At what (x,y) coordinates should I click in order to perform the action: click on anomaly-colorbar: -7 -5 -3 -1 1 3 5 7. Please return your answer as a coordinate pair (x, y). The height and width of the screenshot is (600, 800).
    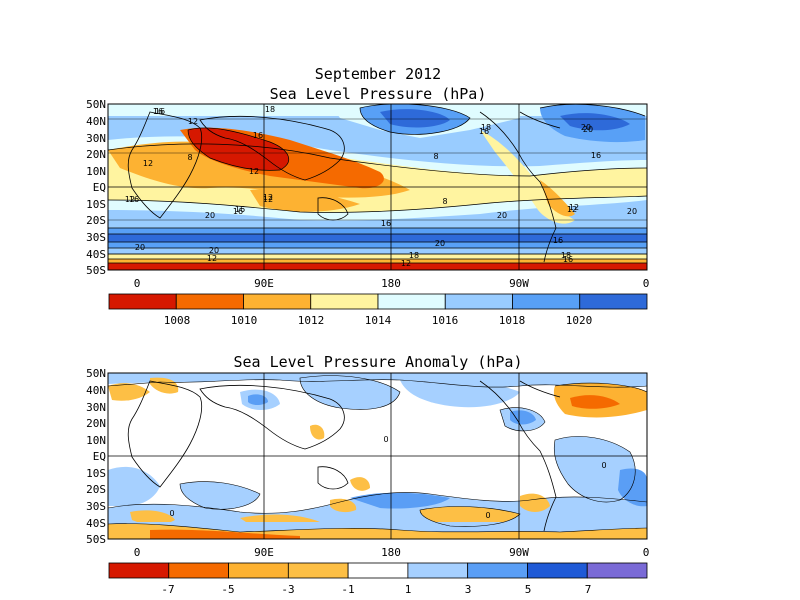
    Looking at the image, I should click on (378, 579).